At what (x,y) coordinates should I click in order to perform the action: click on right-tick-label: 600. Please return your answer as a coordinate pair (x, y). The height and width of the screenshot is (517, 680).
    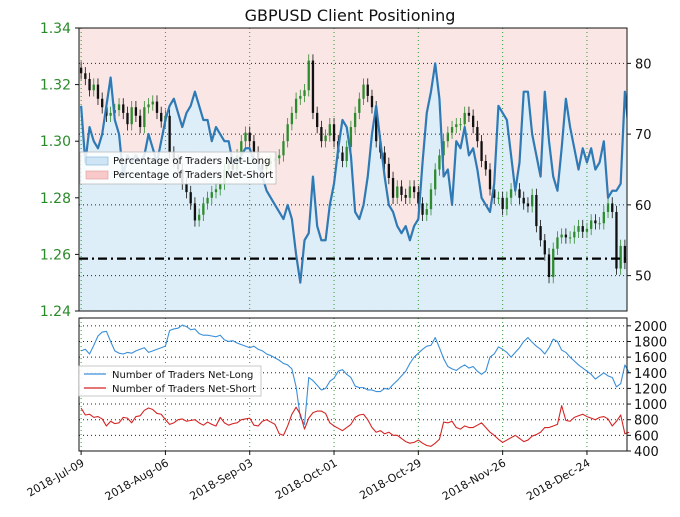
    Looking at the image, I should click on (646, 436).